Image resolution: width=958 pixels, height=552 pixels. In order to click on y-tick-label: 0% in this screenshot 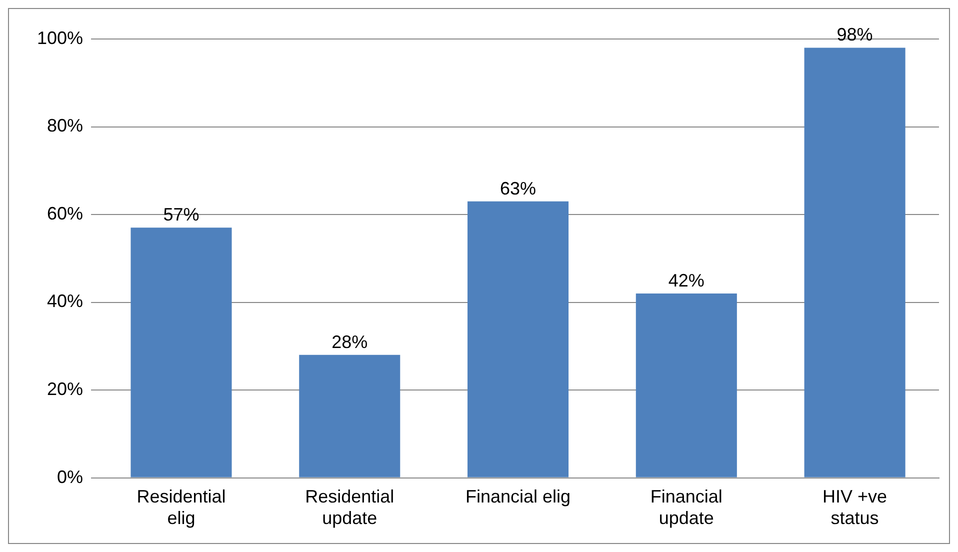, I will do `click(70, 476)`.